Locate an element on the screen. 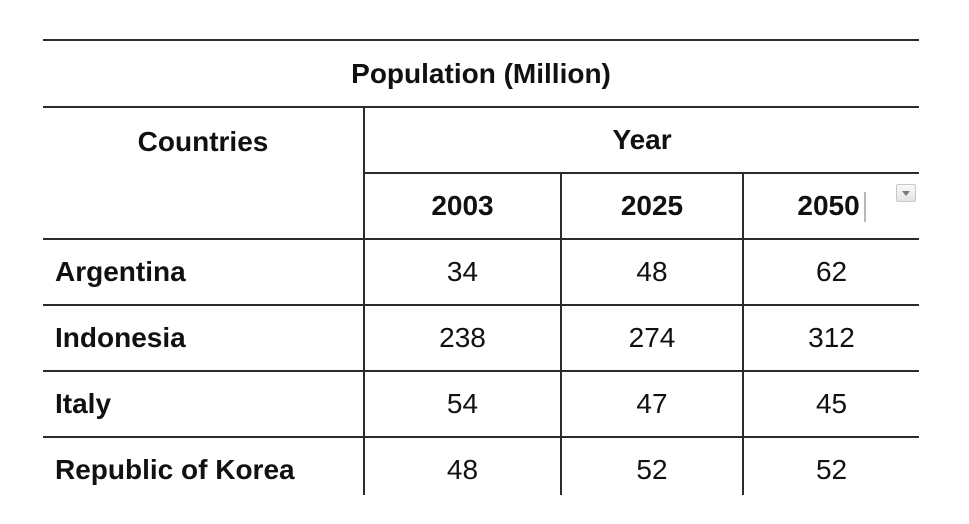  country-cell: Italy is located at coordinates (204, 404).